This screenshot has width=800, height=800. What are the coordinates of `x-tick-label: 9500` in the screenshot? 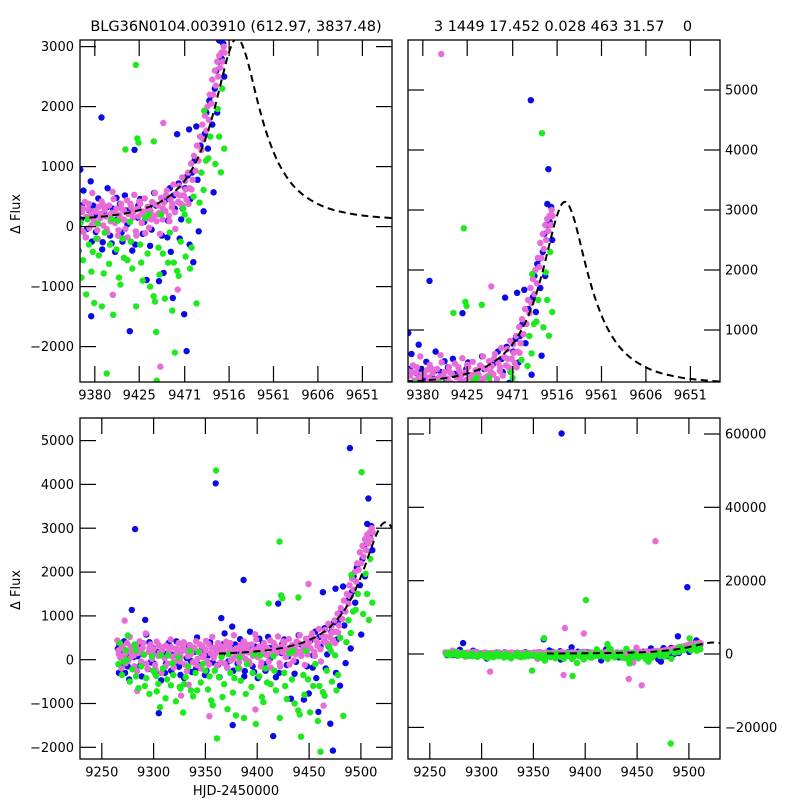 It's located at (688, 773).